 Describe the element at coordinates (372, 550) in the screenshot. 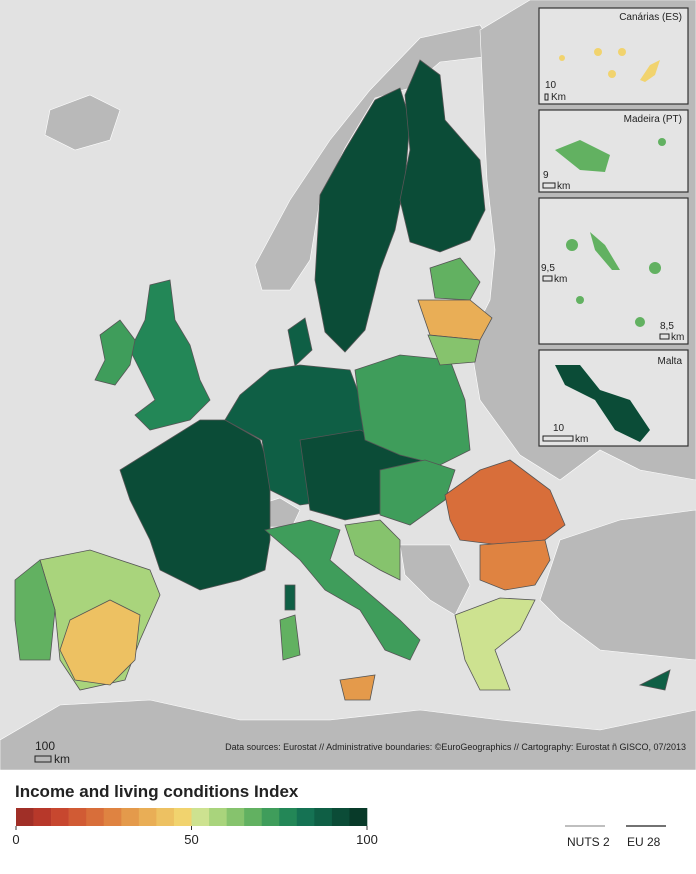

I see `croatia-slovenia` at that location.